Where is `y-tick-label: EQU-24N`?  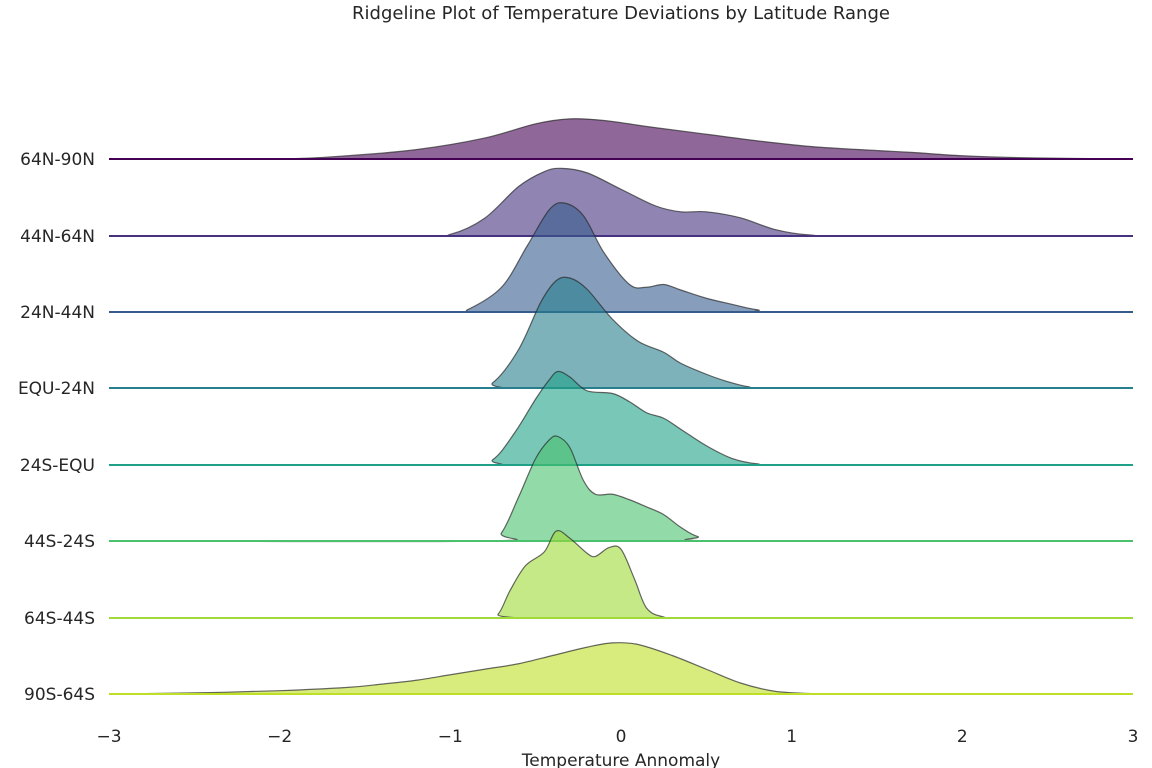 y-tick-label: EQU-24N is located at coordinates (56, 389).